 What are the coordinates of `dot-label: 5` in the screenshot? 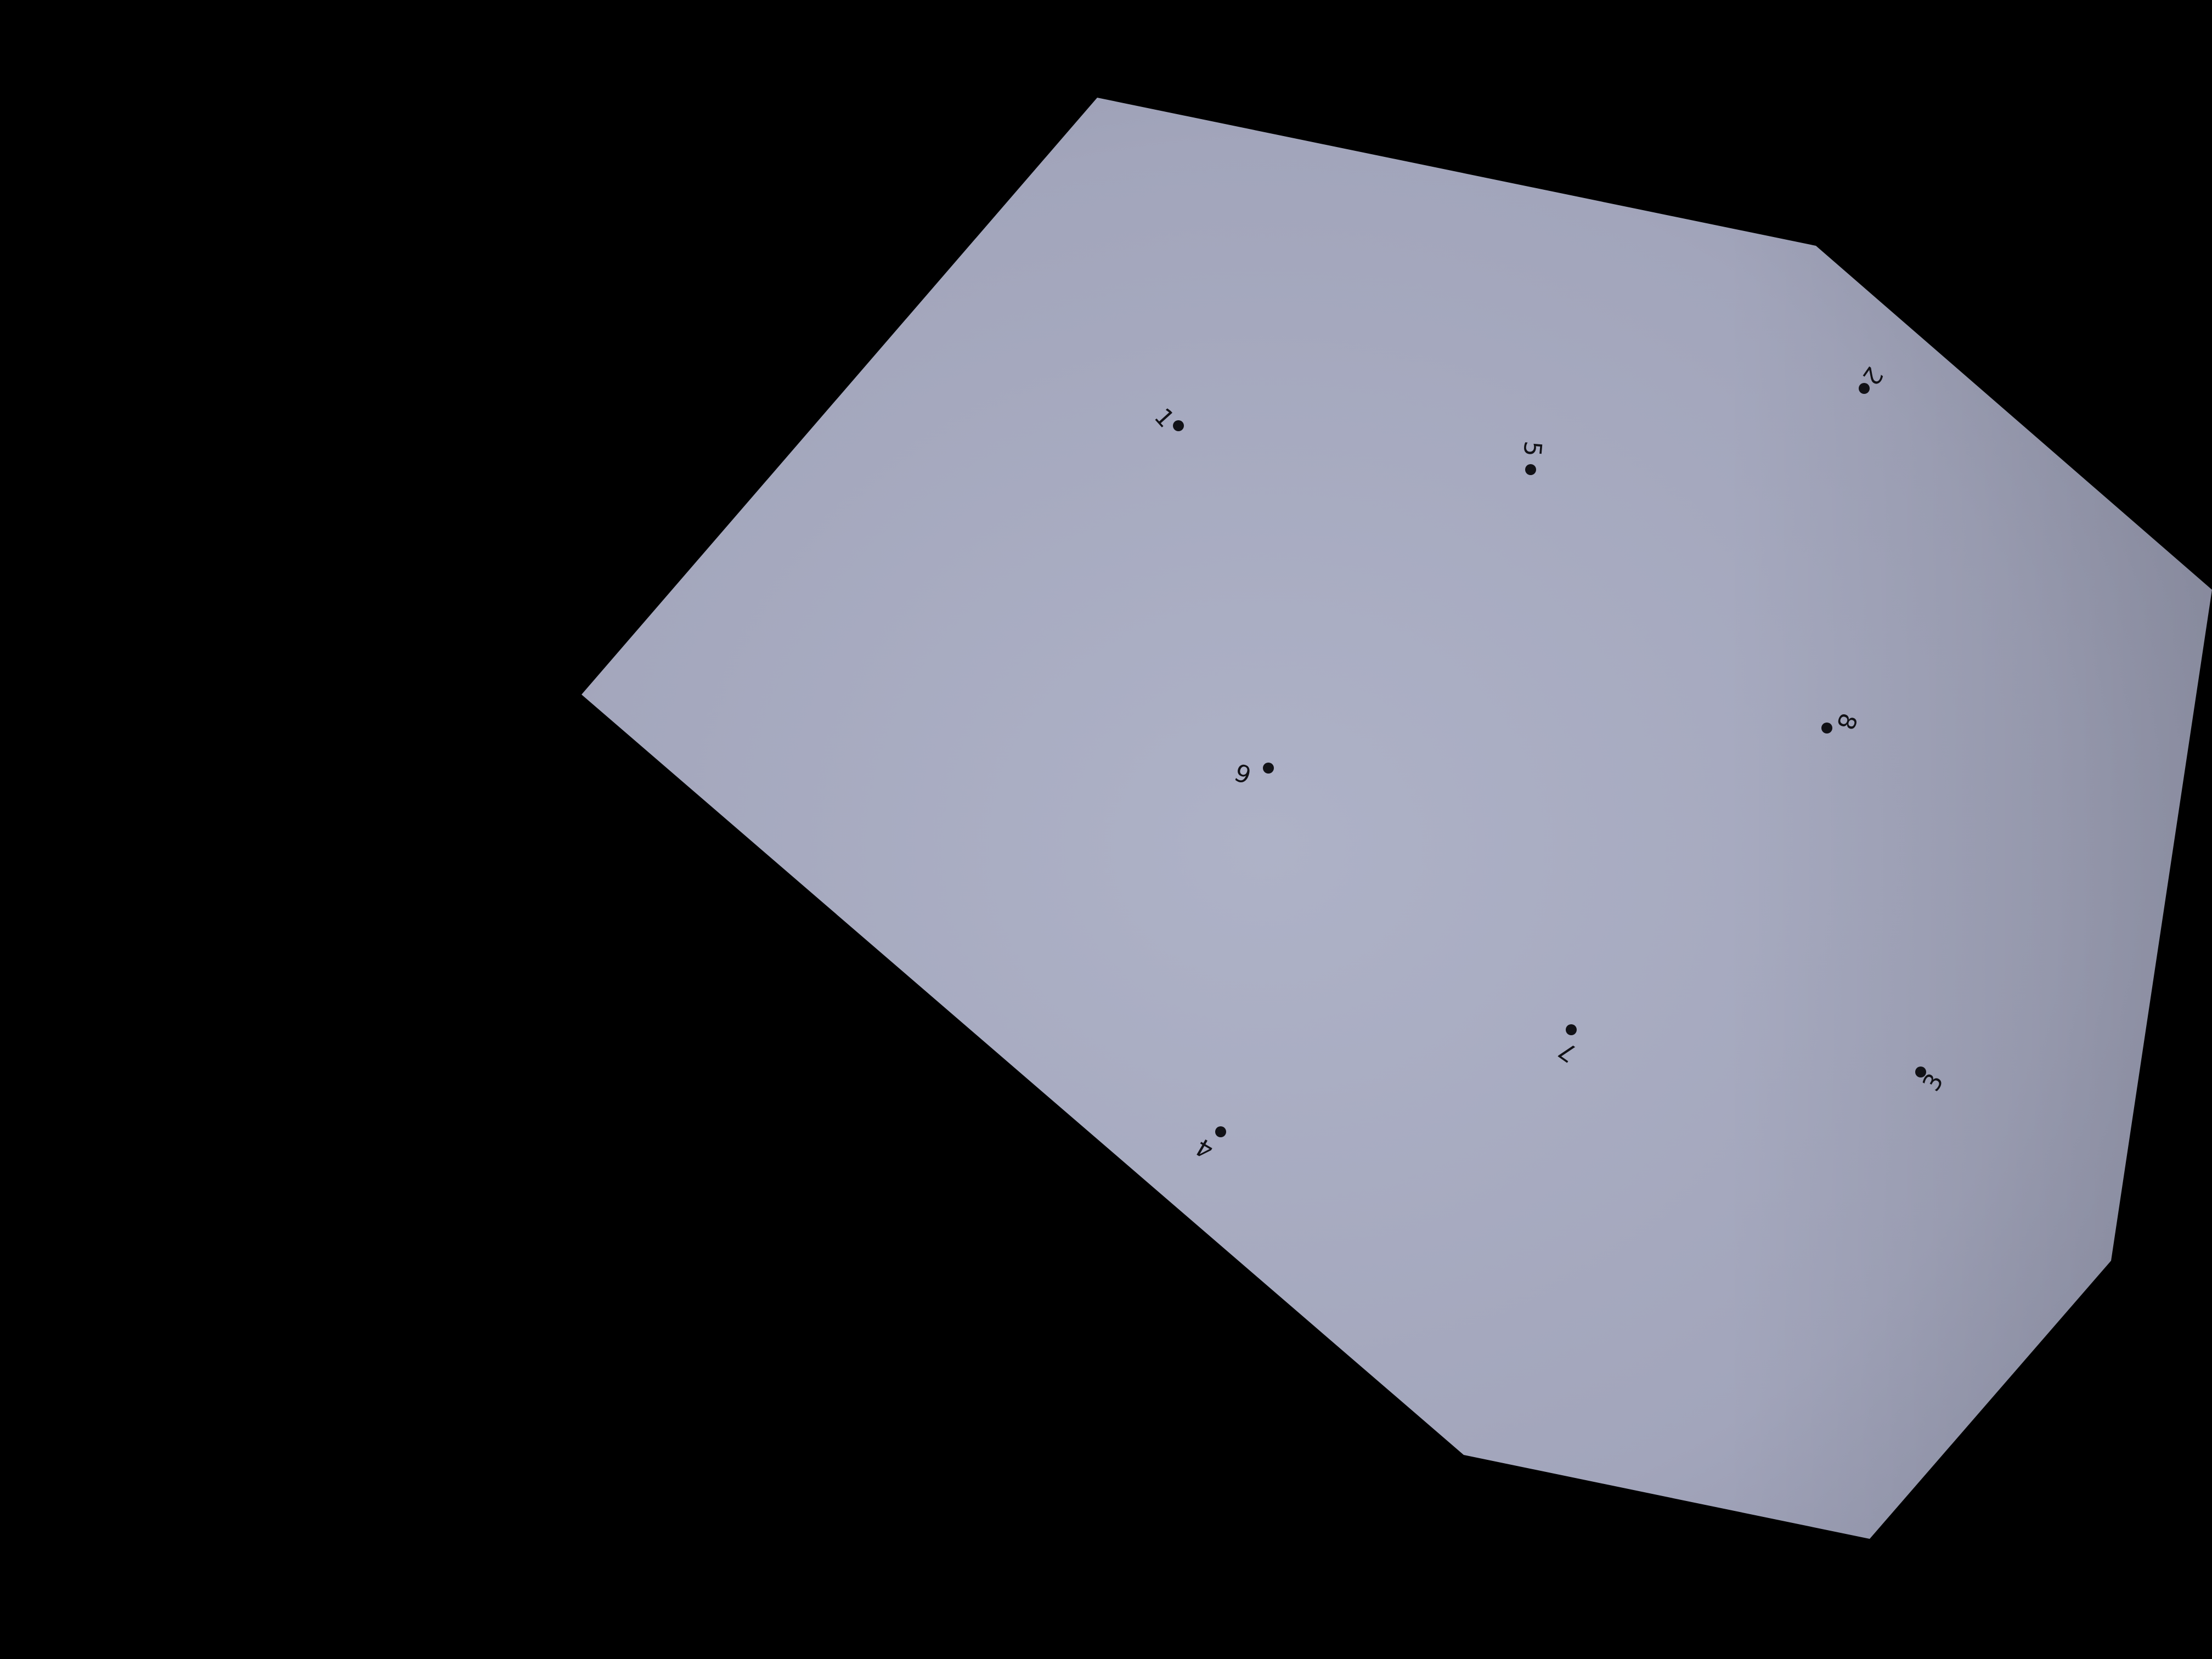 It's located at (1532, 449).